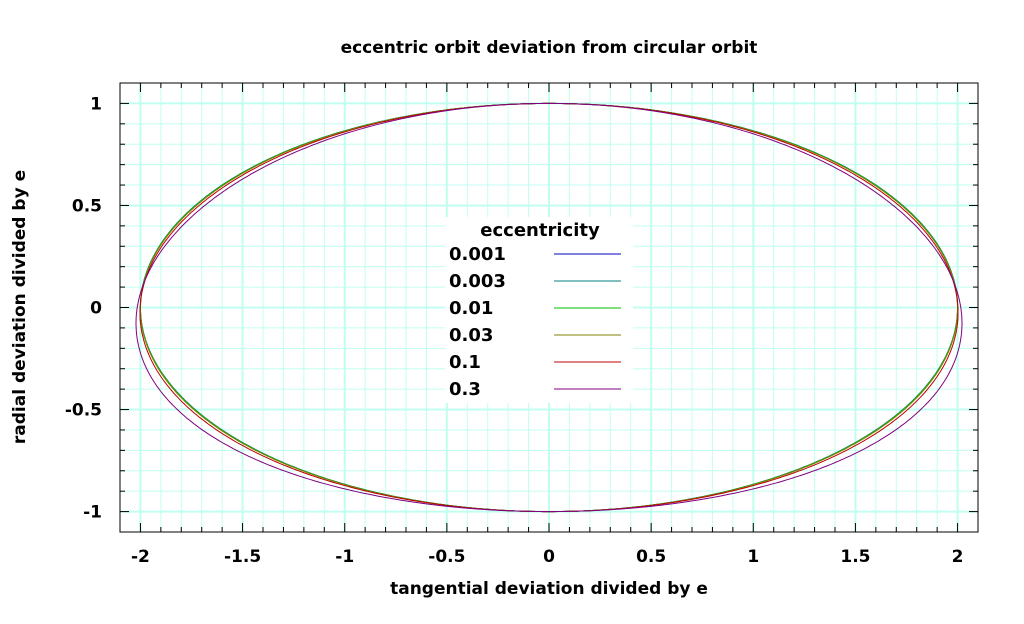 The height and width of the screenshot is (624, 1024). What do you see at coordinates (465, 389) in the screenshot?
I see `legend-label: 0.3` at bounding box center [465, 389].